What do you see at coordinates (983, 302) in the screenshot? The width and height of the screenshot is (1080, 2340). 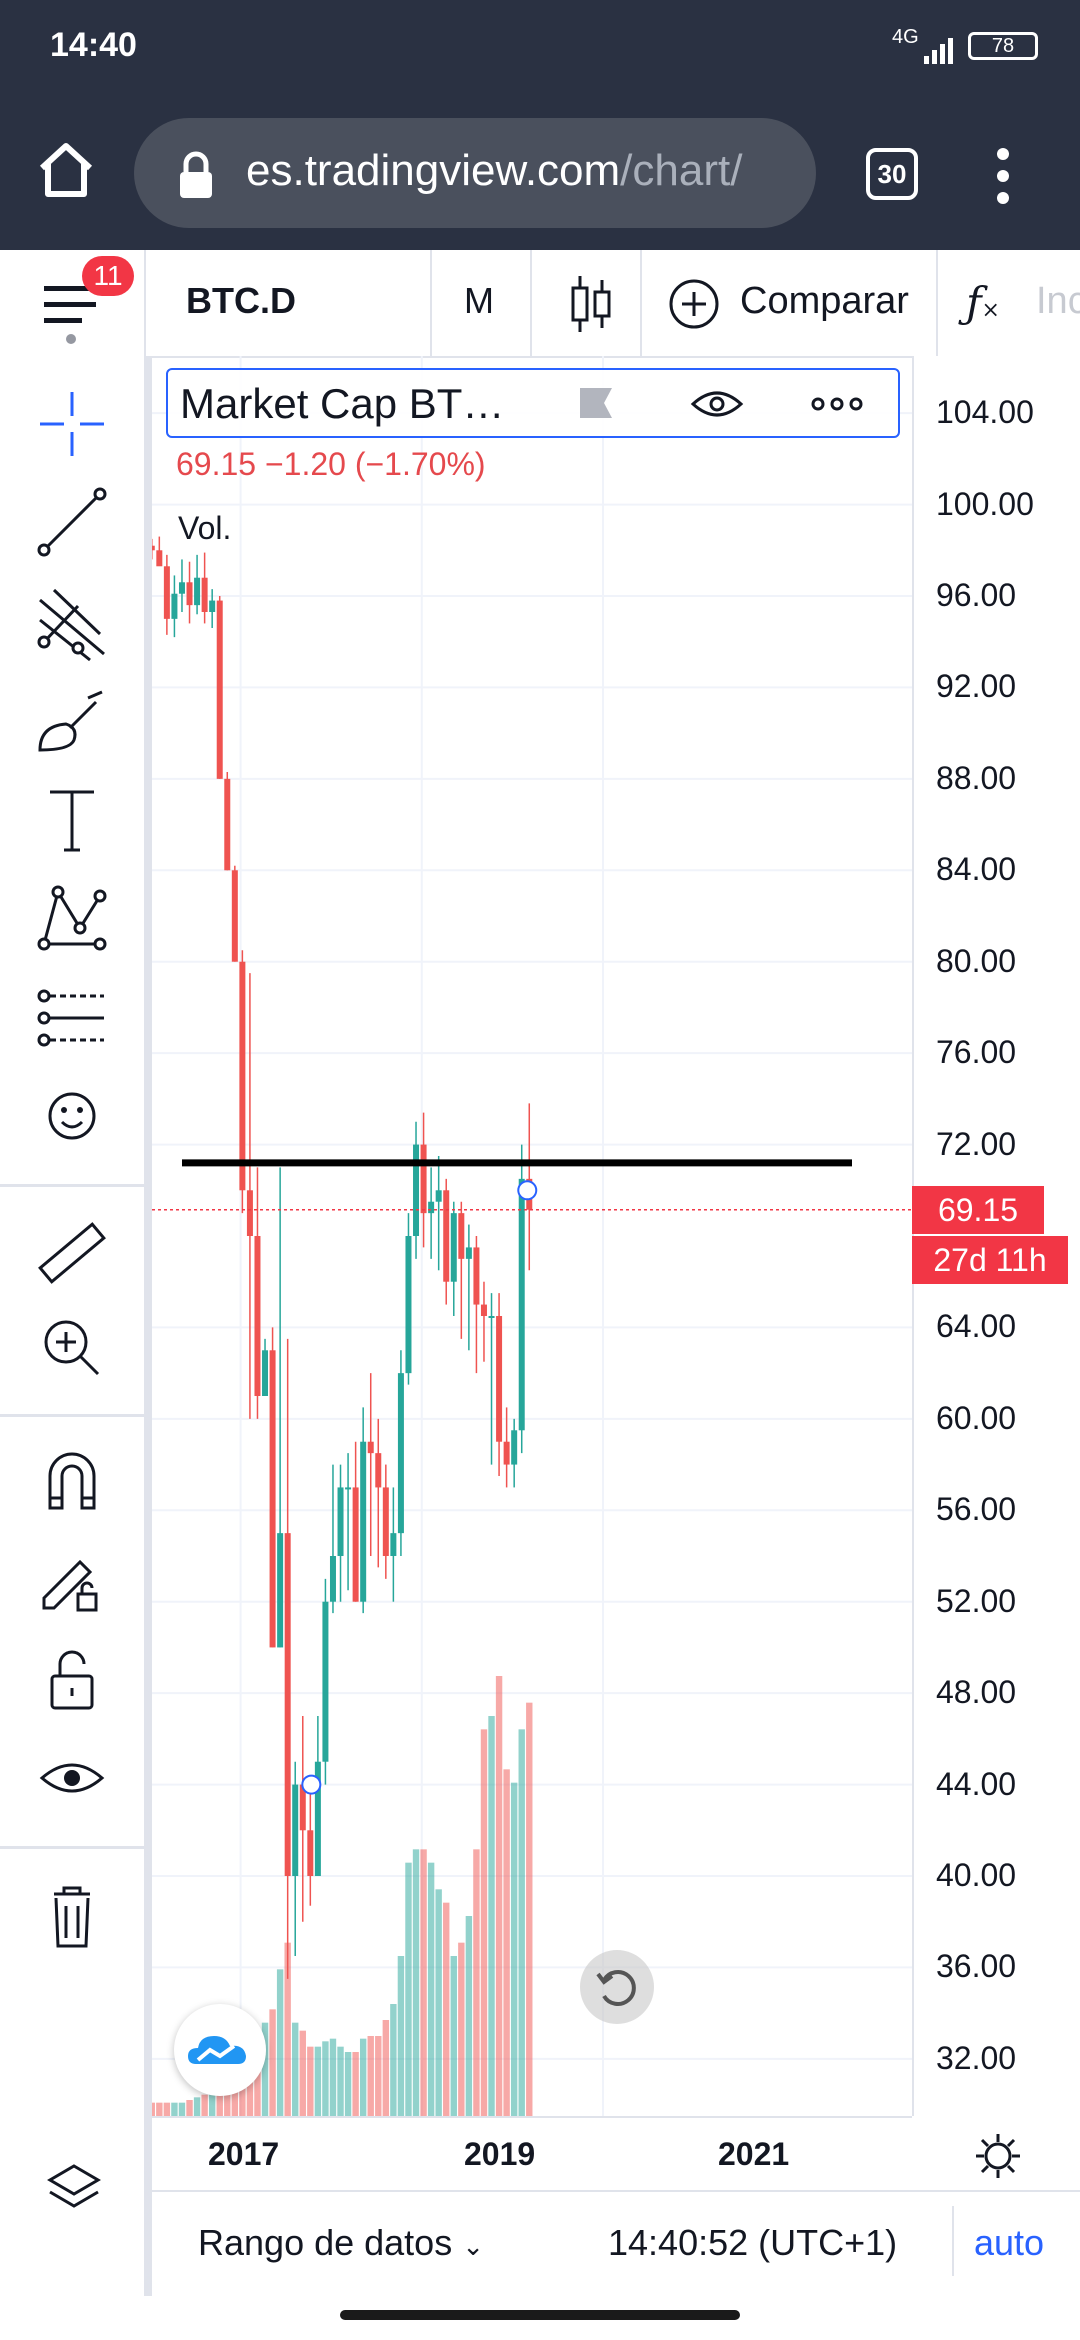 I see `indicators-fx-icon: ƒ×` at bounding box center [983, 302].